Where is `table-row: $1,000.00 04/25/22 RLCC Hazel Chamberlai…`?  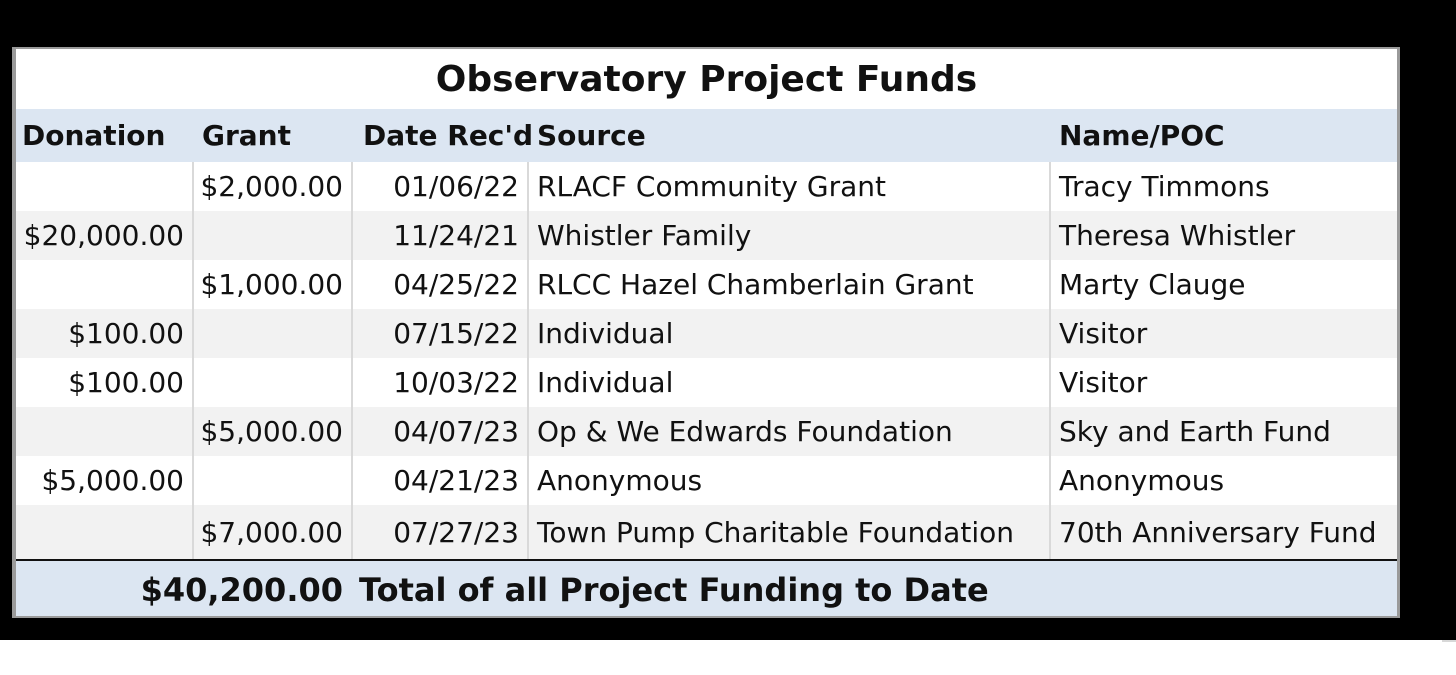
table-row: $1,000.00 04/25/22 RLCC Hazel Chamberlai… is located at coordinates (706, 284).